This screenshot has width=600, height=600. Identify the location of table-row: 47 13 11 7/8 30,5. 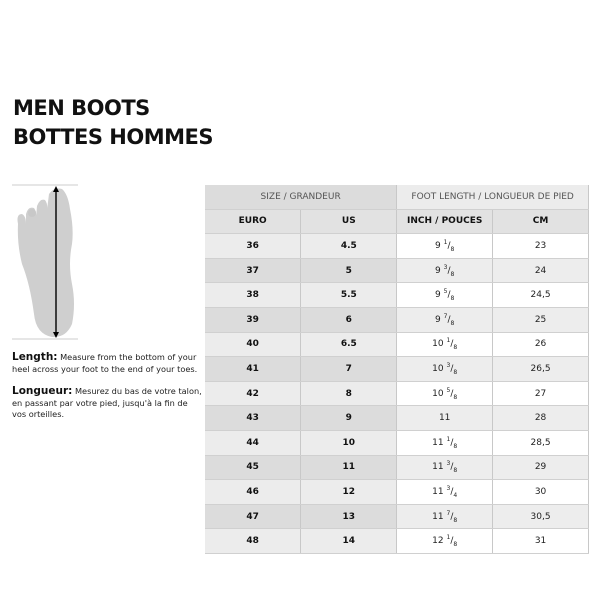
(397, 517).